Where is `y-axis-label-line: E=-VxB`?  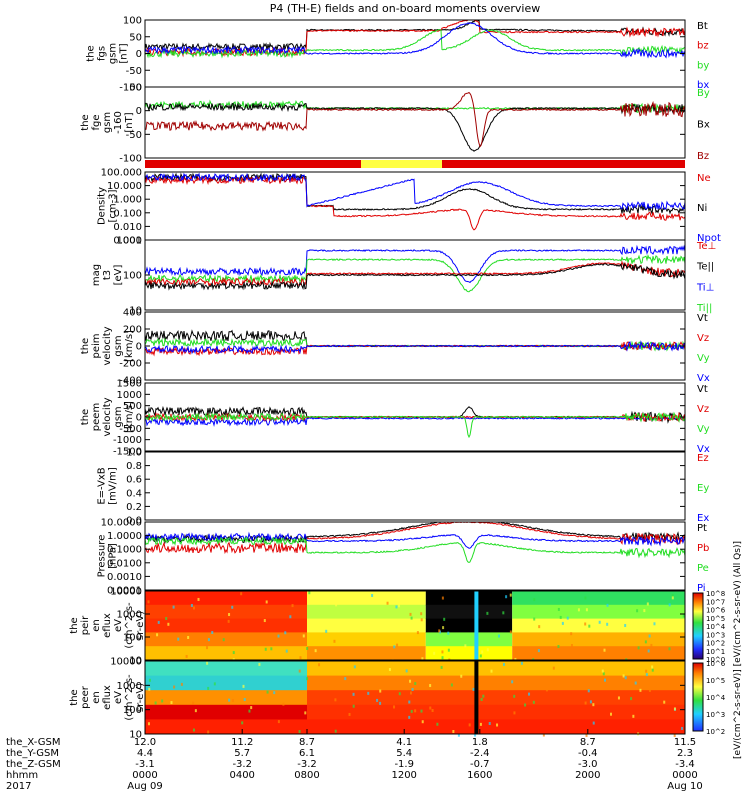 y-axis-label-line: E=-VxB is located at coordinates (102, 485).